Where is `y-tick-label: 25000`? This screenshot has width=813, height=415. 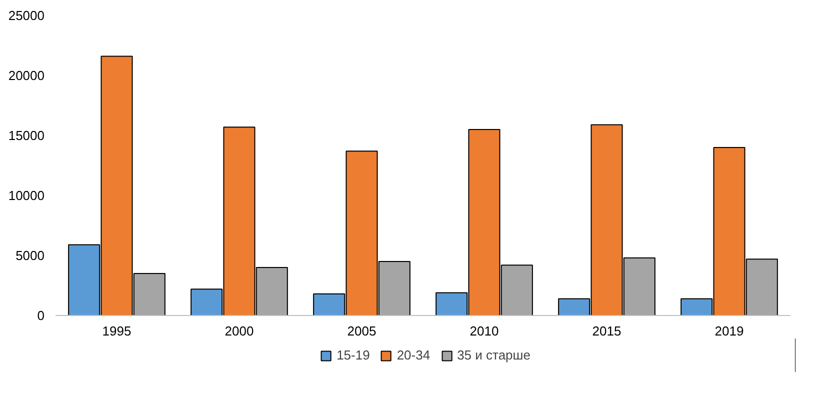
y-tick-label: 25000 is located at coordinates (26, 15).